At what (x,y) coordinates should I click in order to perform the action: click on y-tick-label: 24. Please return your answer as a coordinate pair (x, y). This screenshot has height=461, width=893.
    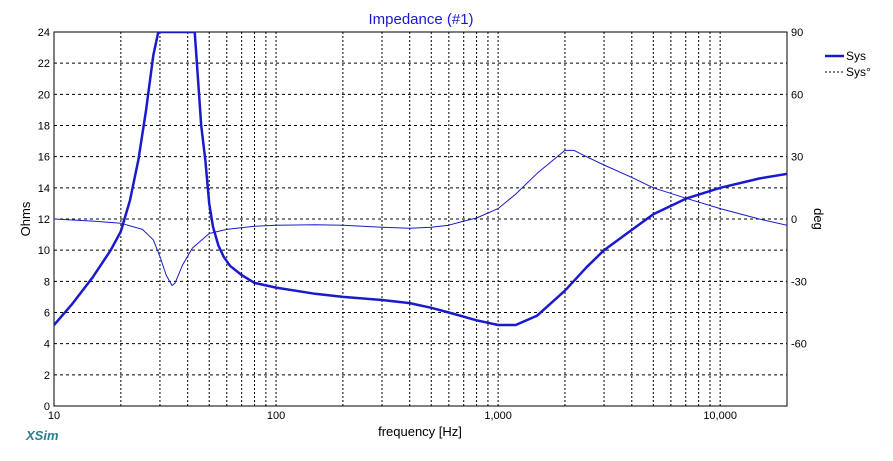
    Looking at the image, I should click on (44, 33).